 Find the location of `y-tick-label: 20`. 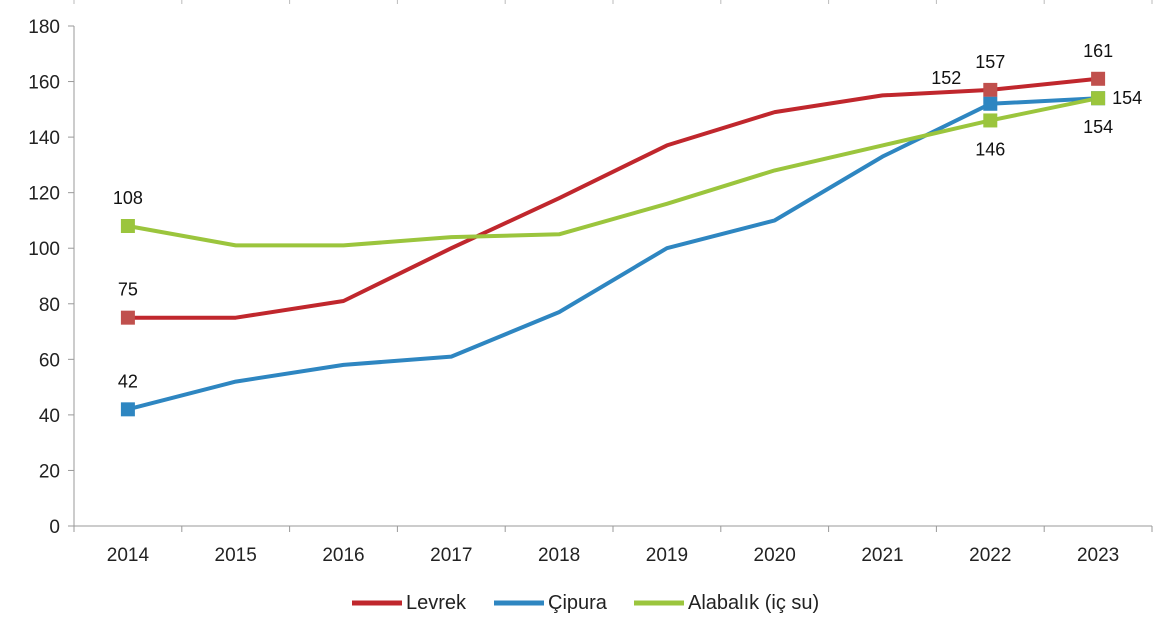

y-tick-label: 20 is located at coordinates (49, 471).